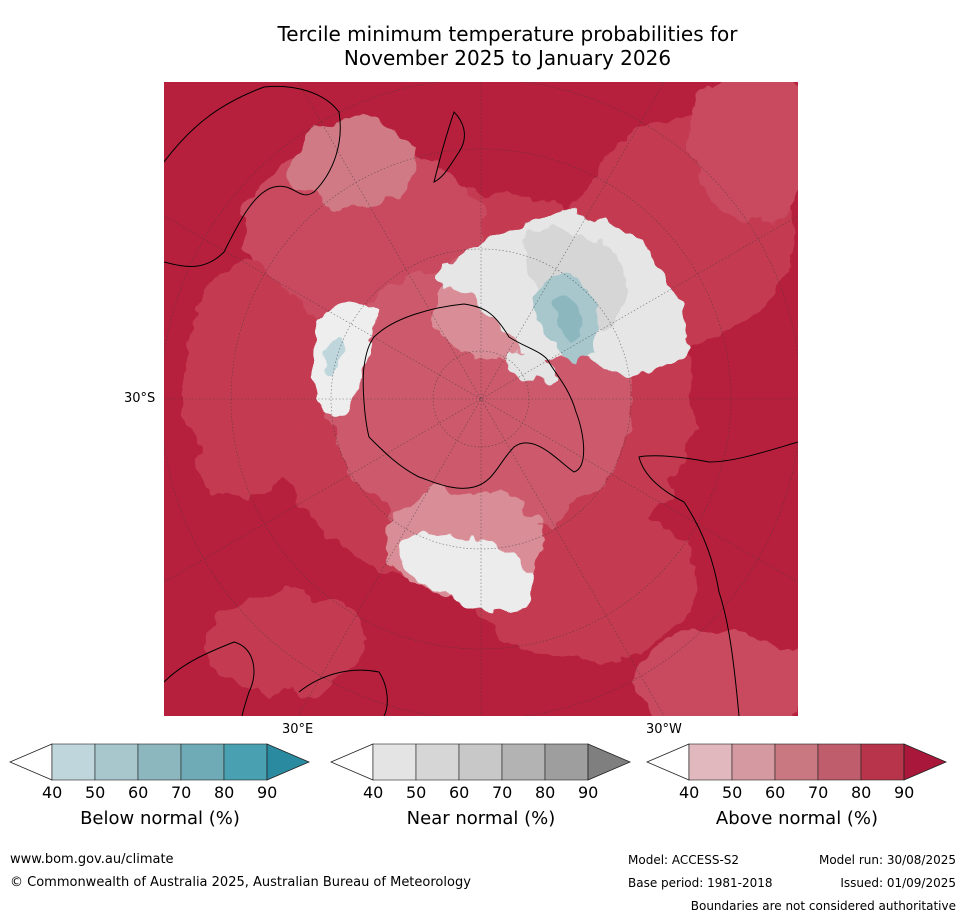 The height and width of the screenshot is (919, 965). What do you see at coordinates (373, 792) in the screenshot?
I see `colorbar-near-tick: 40` at bounding box center [373, 792].